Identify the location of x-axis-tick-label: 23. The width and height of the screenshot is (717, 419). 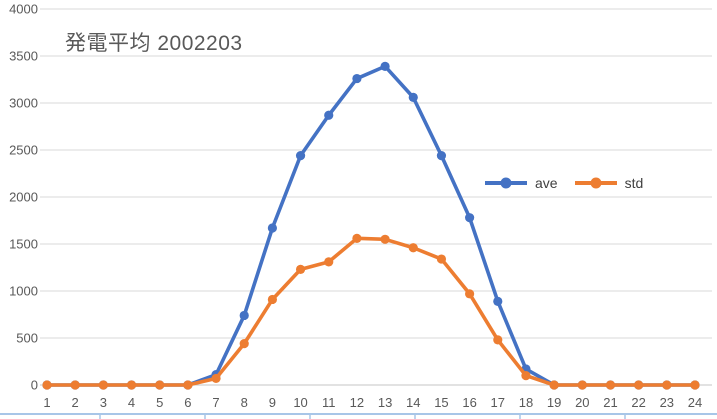
(667, 402).